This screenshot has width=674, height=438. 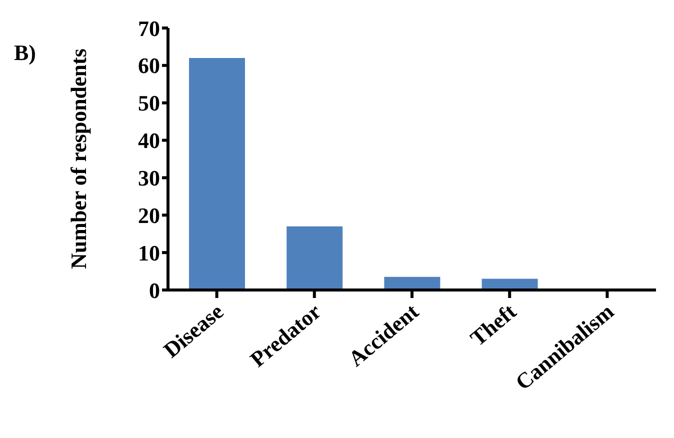 What do you see at coordinates (78, 158) in the screenshot?
I see `y-axis-title: Number of respondents` at bounding box center [78, 158].